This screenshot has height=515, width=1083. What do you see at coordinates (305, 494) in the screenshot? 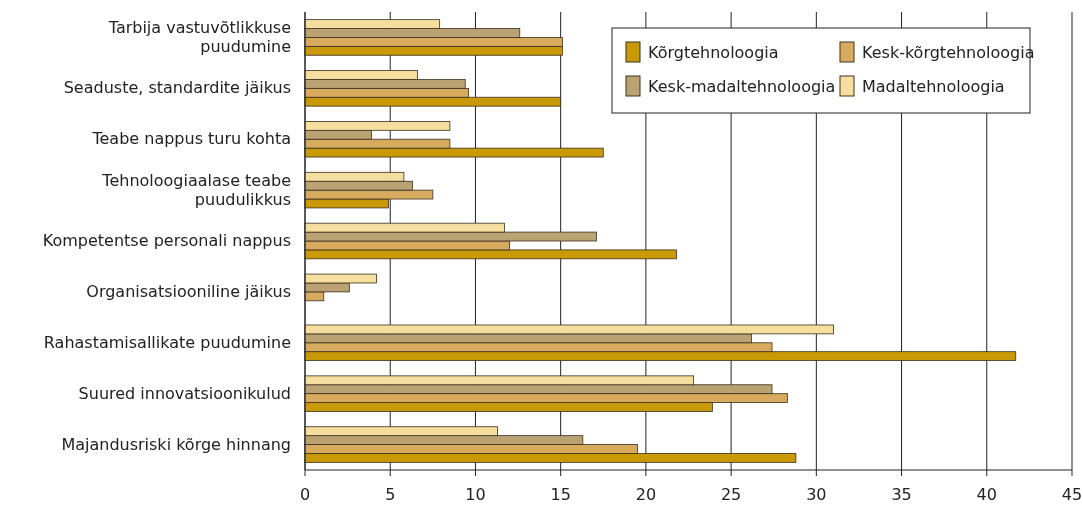
I see `x-tick-label: 0` at bounding box center [305, 494].